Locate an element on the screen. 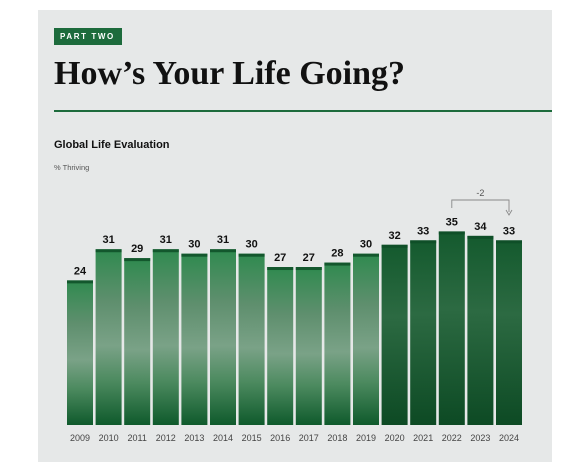 The image size is (568, 472). bar-top-edge-2021 is located at coordinates (423, 242).